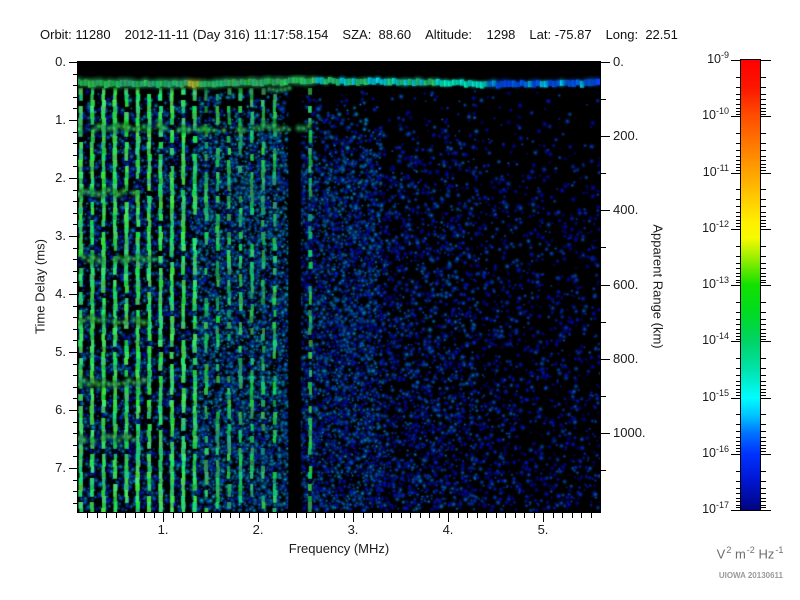 The width and height of the screenshot is (800, 600). Describe the element at coordinates (75, 34) in the screenshot. I see `orbit-value: Orbit: 11280` at that location.